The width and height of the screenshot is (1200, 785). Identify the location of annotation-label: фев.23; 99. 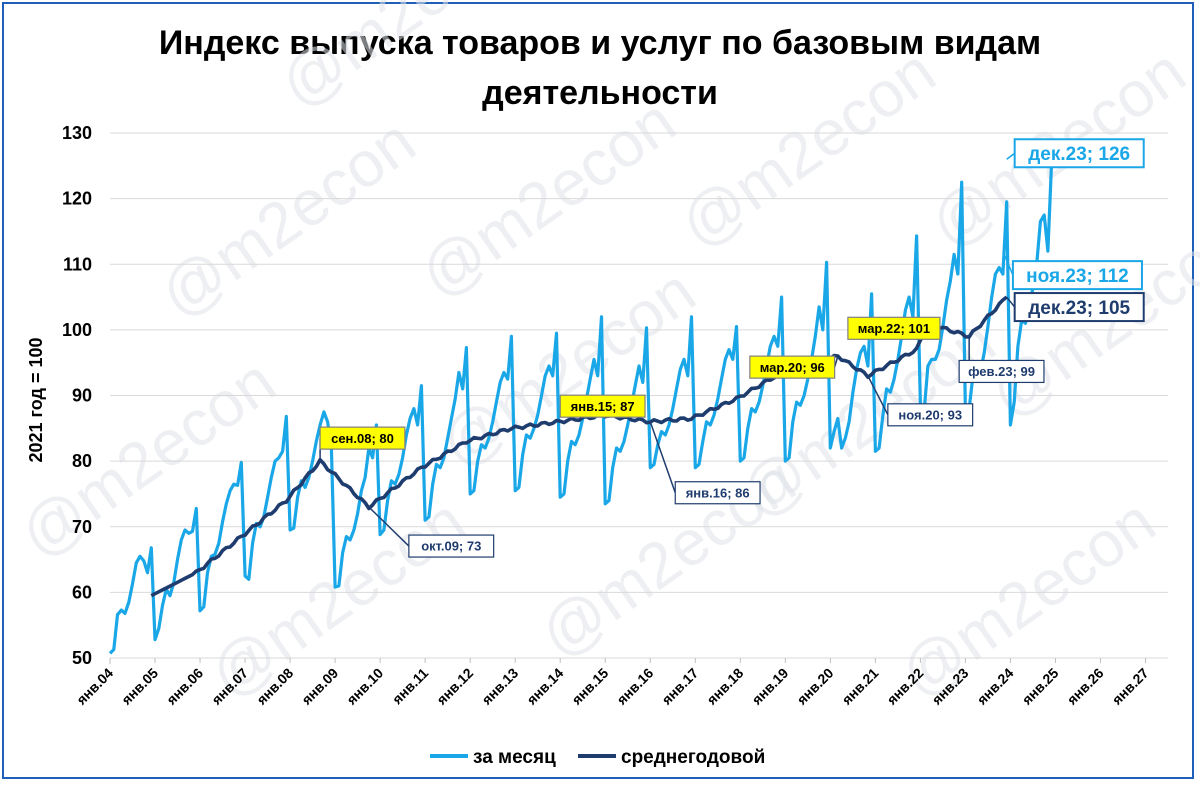
(1001, 371).